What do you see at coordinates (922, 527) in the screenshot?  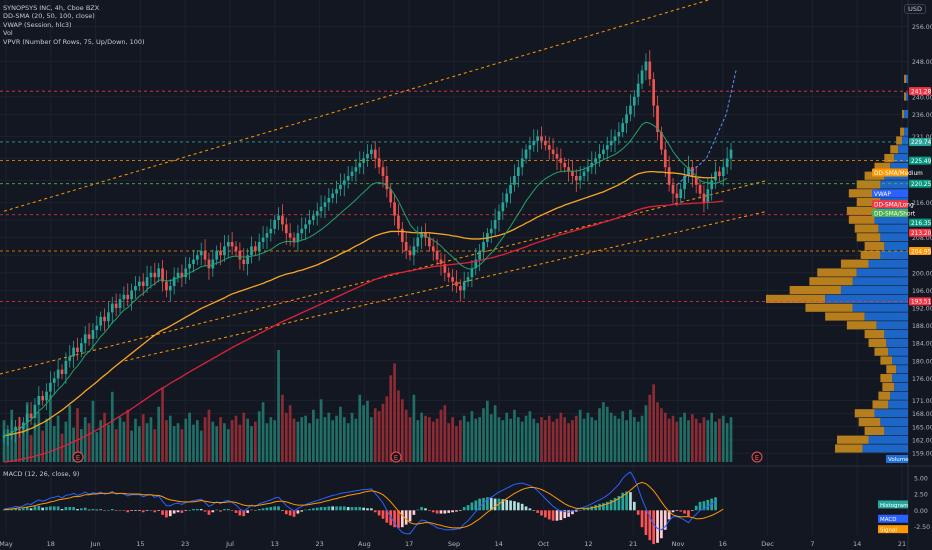 I see `macd-tick-label: -2.50` at bounding box center [922, 527].